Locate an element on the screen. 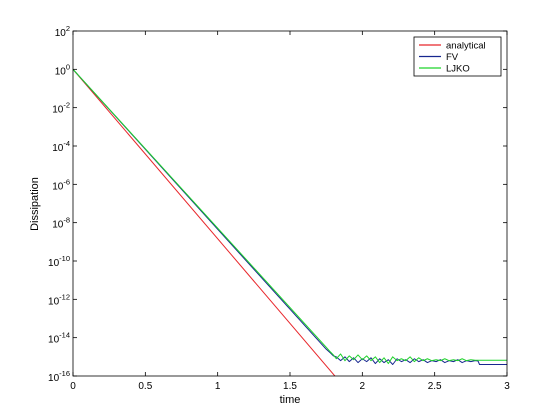 The width and height of the screenshot is (560, 420). x-tick-label: 0 is located at coordinates (73, 386).